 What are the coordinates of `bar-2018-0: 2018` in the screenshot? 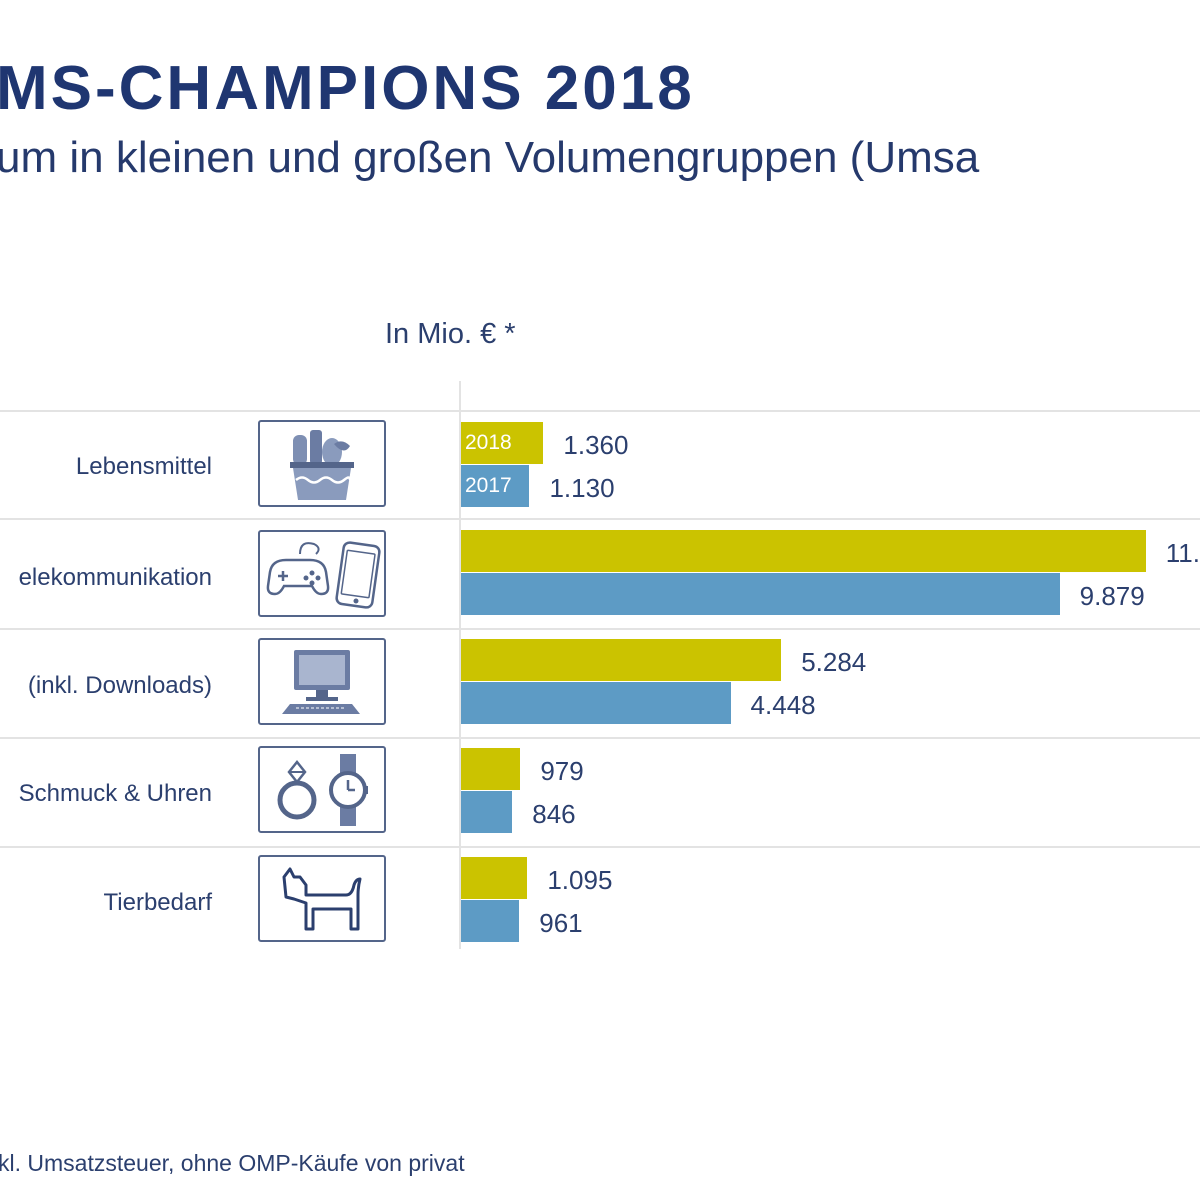 It's located at (502, 443).